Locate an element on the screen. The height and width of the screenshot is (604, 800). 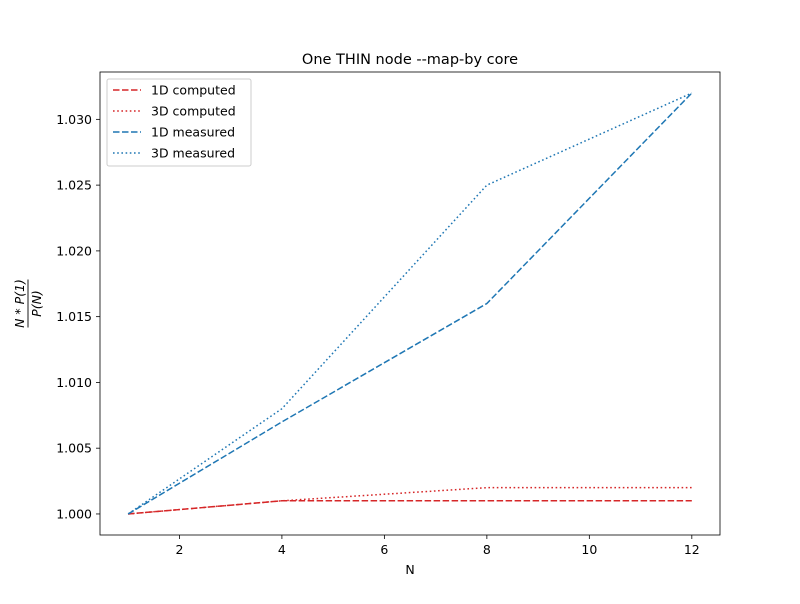
y-tick-label: 1.030 is located at coordinates (74, 119).